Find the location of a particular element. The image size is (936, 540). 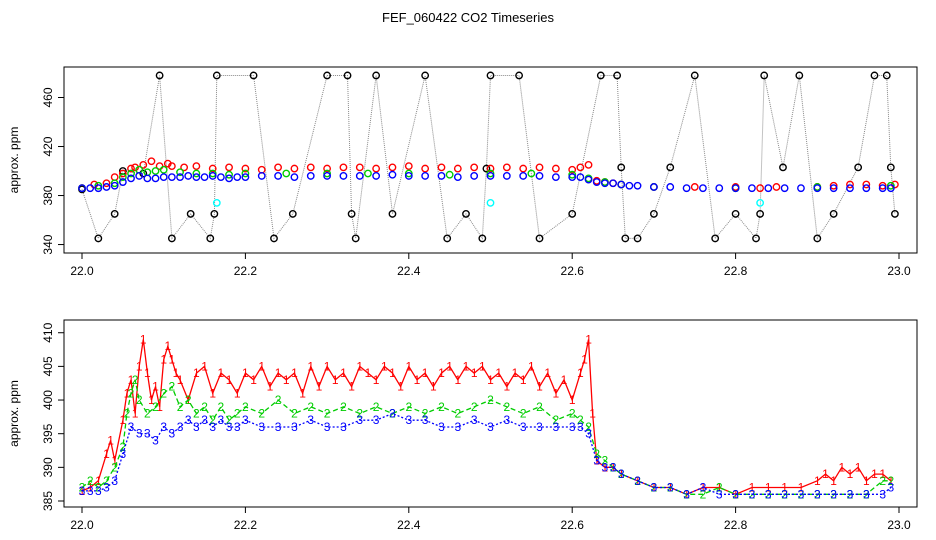

point-cyan is located at coordinates (760, 202).